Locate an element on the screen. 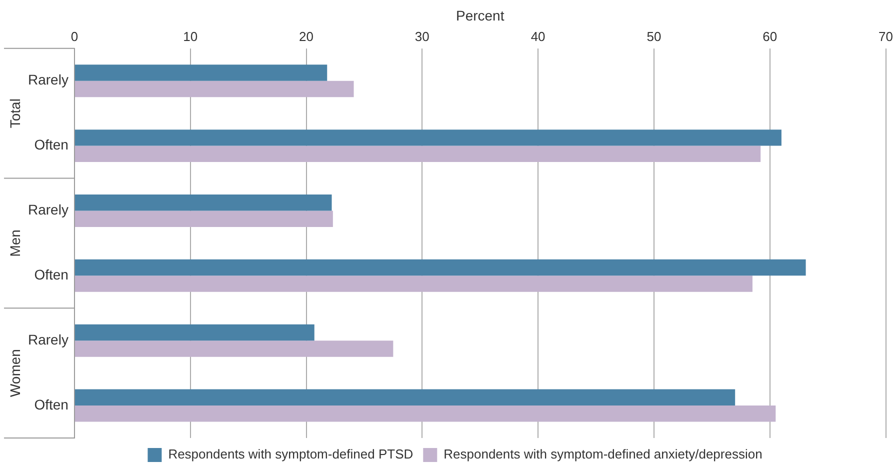  x-tick-label: 20 is located at coordinates (306, 36).